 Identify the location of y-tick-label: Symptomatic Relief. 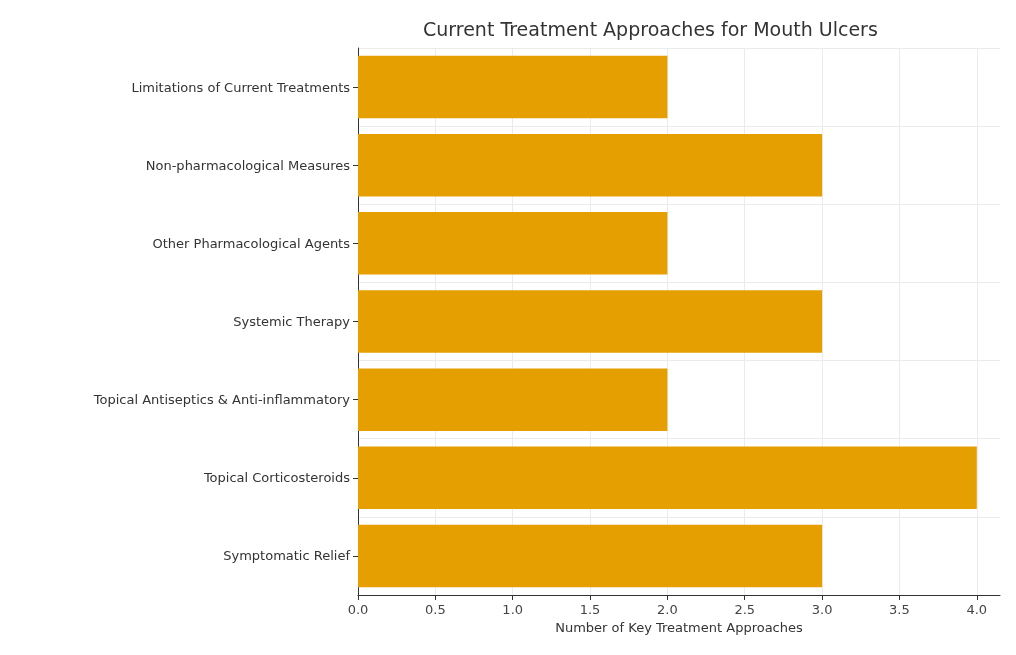
(287, 556).